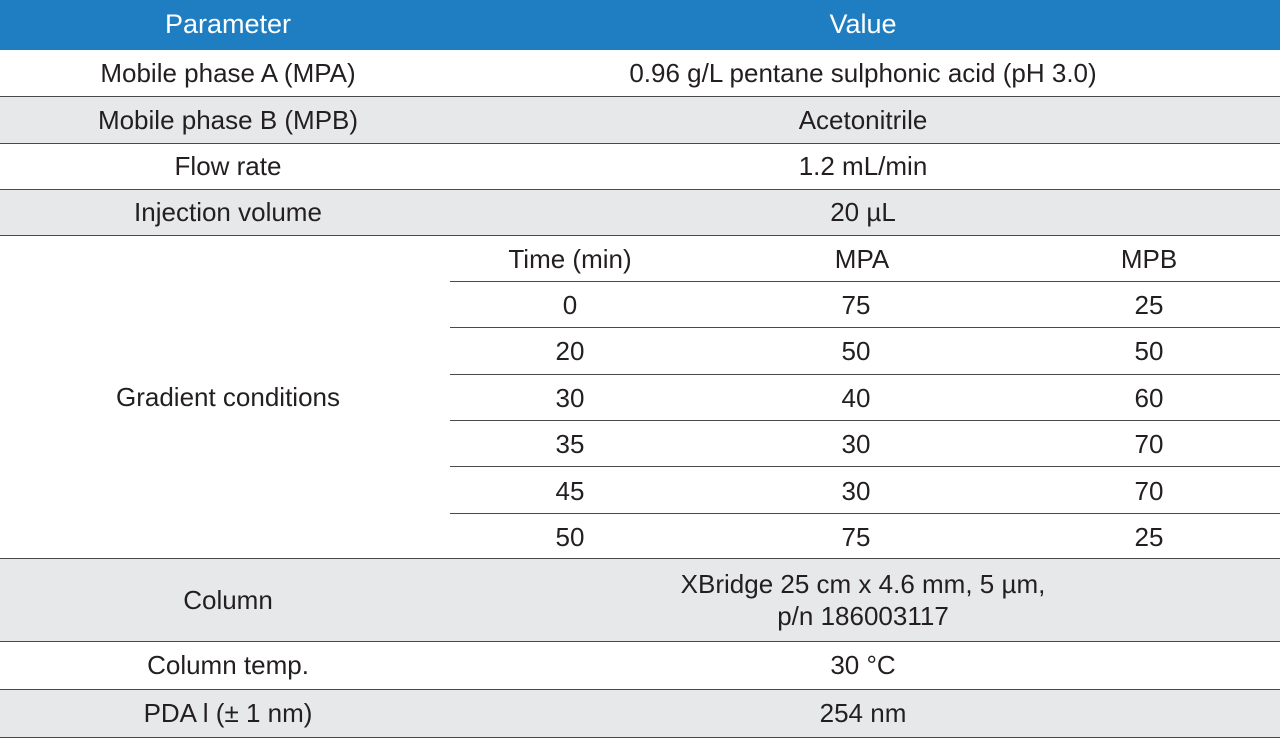 This screenshot has height=739, width=1280. I want to click on row-value: Acetonitrile, so click(863, 119).